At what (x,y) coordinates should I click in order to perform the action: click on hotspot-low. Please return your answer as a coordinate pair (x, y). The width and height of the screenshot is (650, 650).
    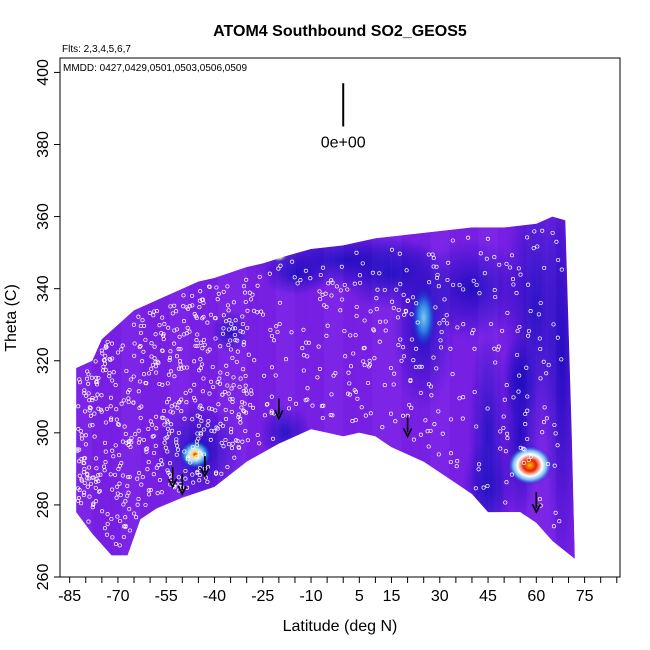
    Looking at the image, I should click on (423, 317).